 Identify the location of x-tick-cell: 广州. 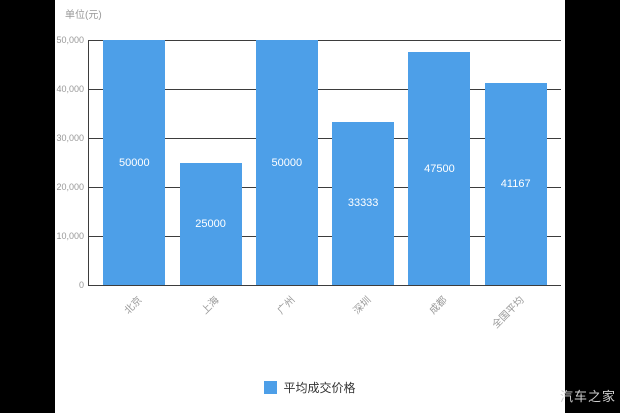
(287, 310).